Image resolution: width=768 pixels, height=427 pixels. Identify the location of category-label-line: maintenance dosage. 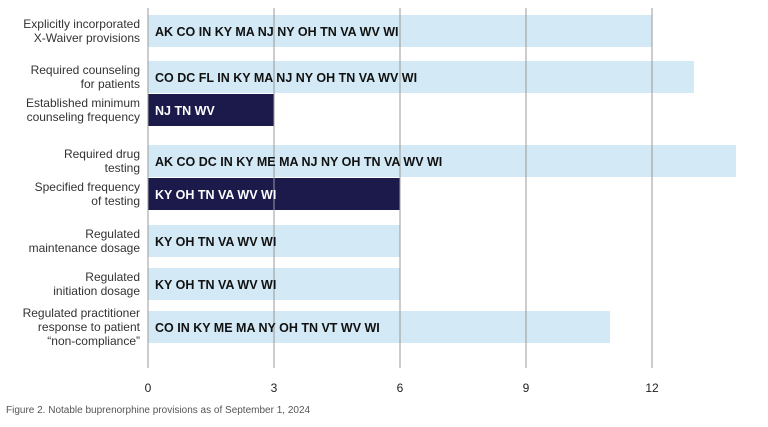
(85, 248).